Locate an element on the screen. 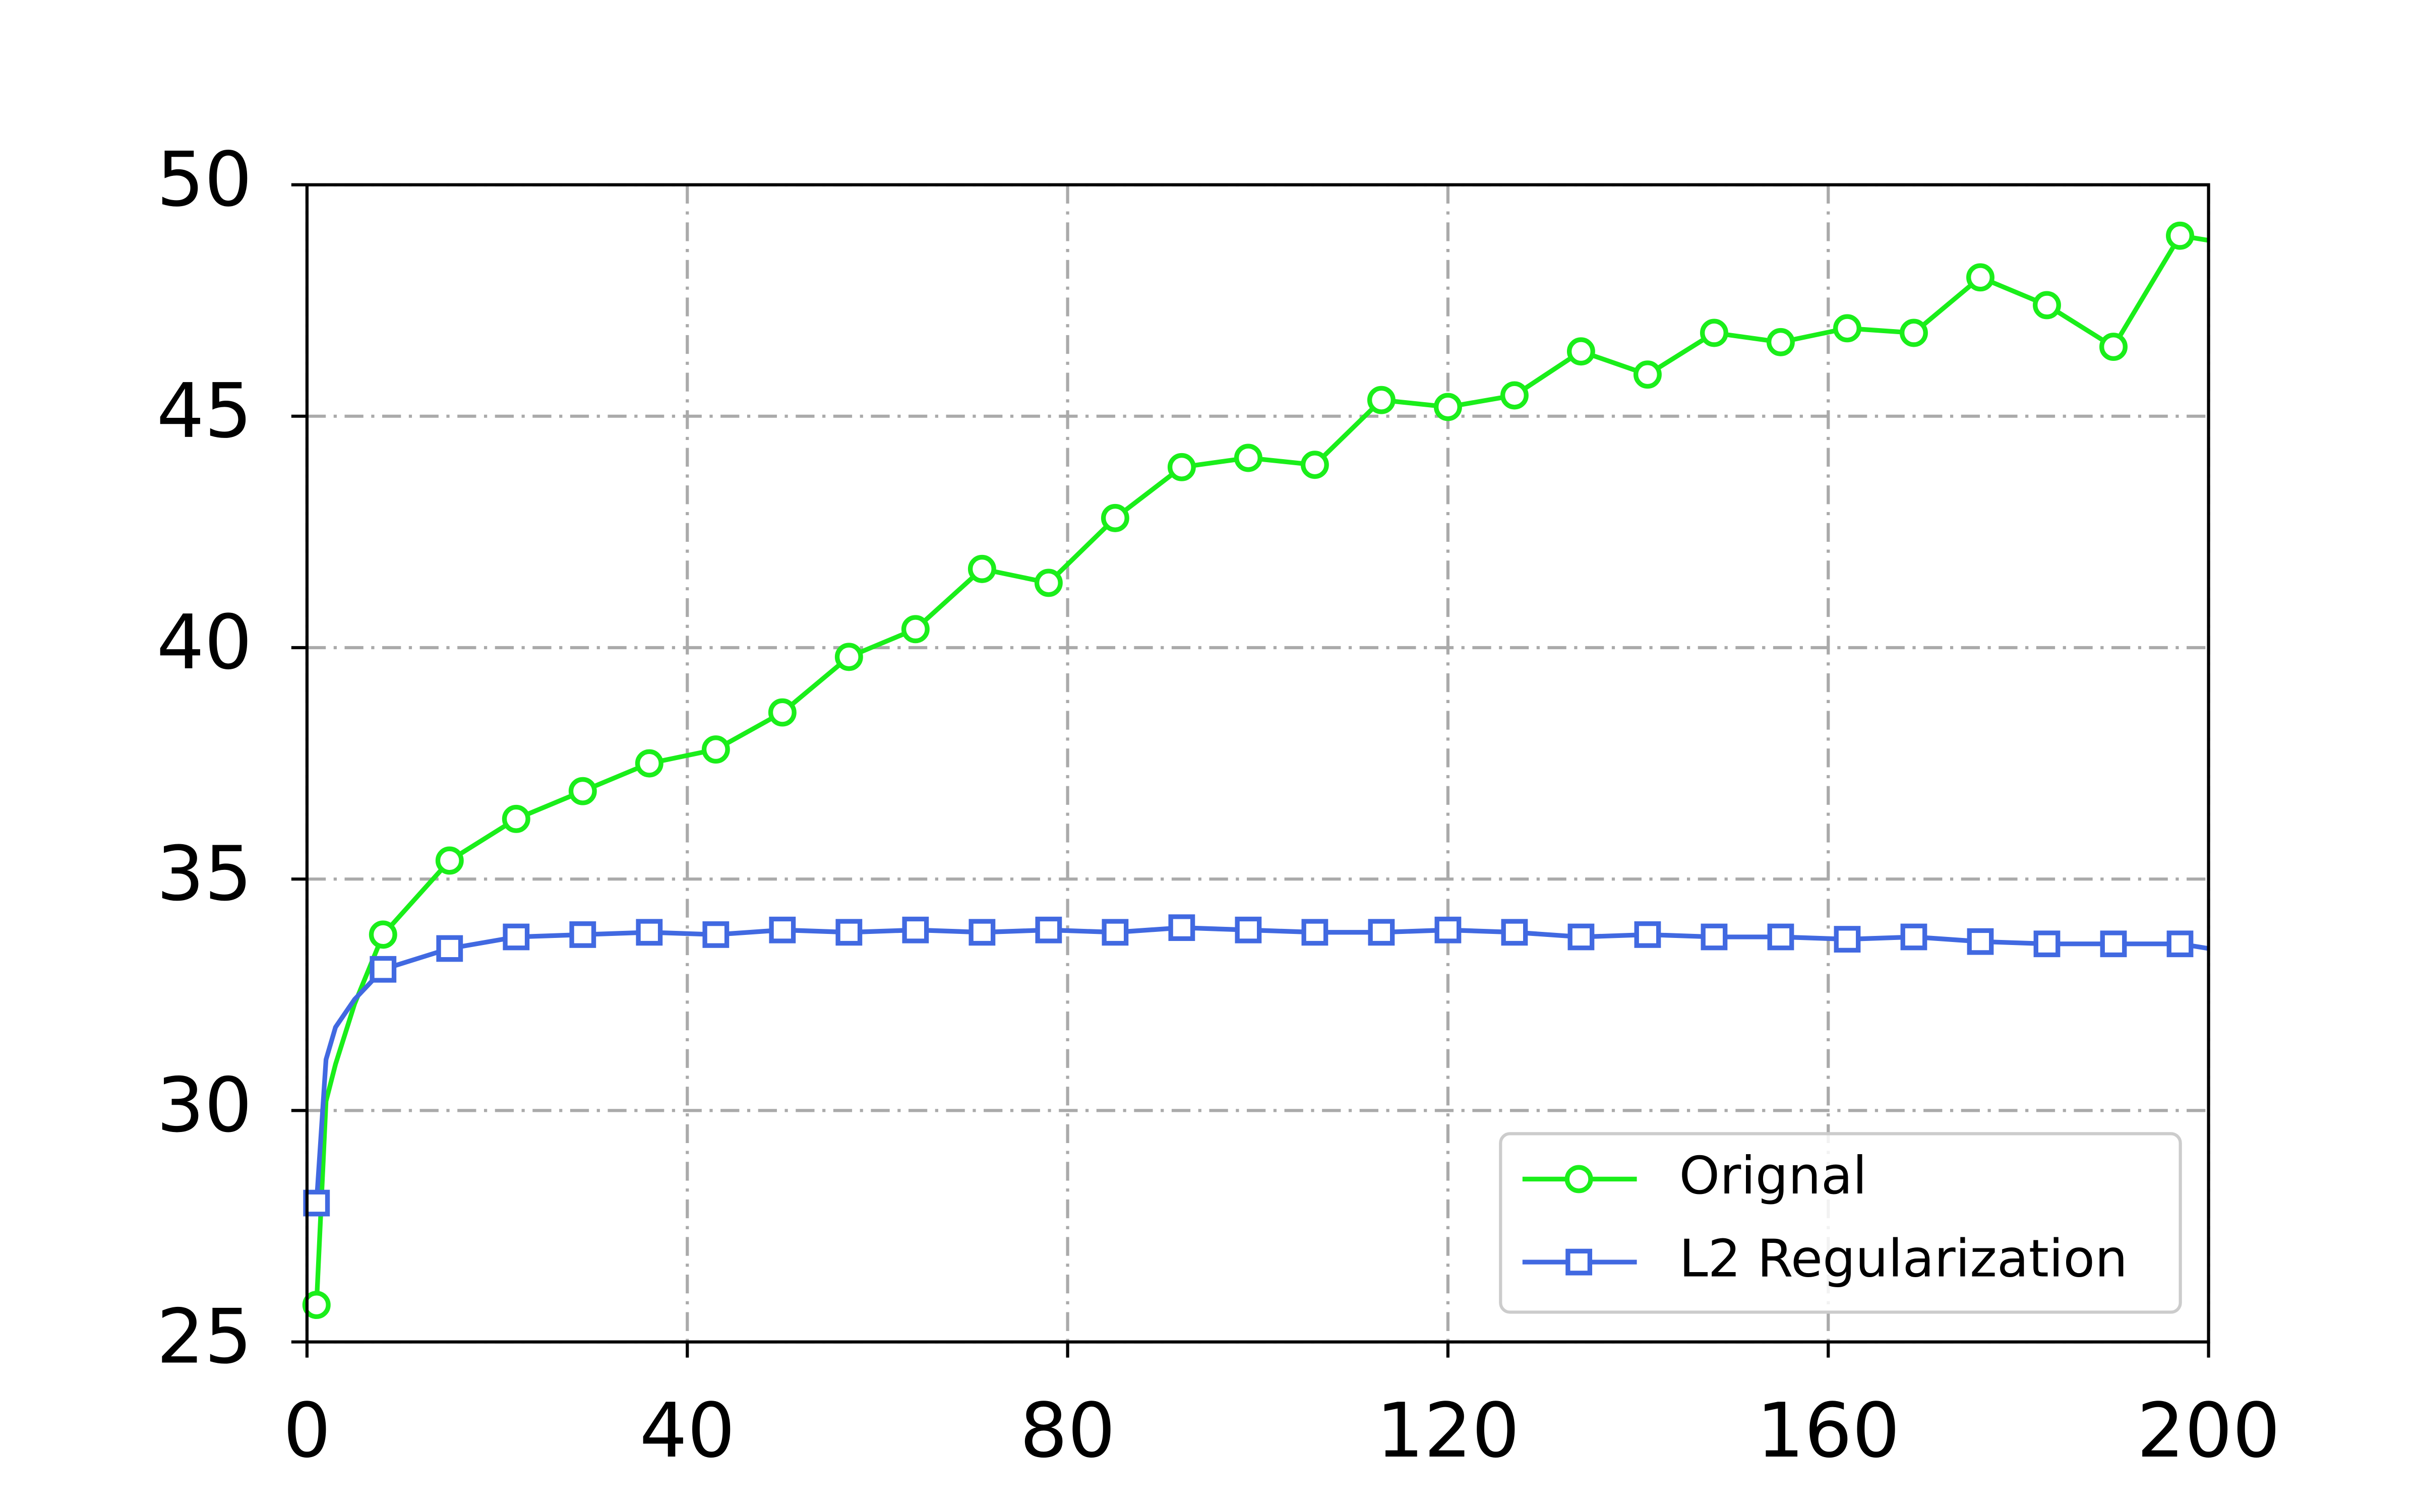  y-tick-label: 40 is located at coordinates (204, 642).